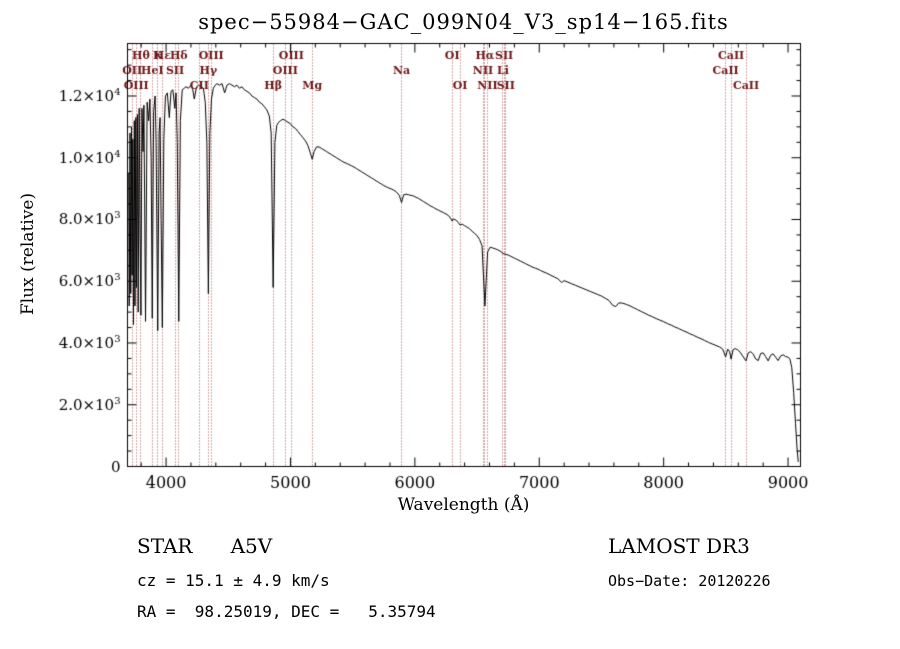  I want to click on object-class-label: STAR A5V, so click(205, 546).